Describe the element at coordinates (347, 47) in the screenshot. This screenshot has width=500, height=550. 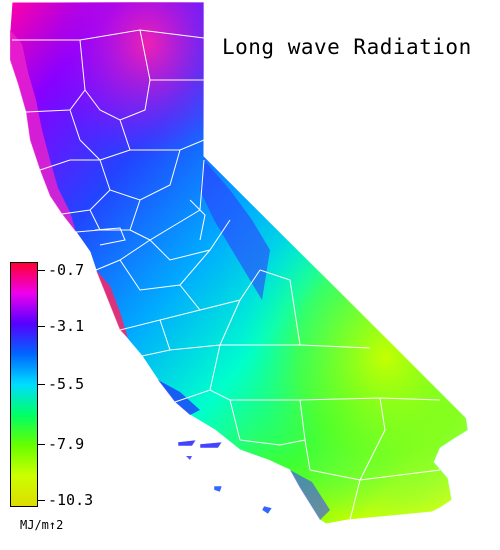
I see `map-title: Long wave Radiation` at that location.